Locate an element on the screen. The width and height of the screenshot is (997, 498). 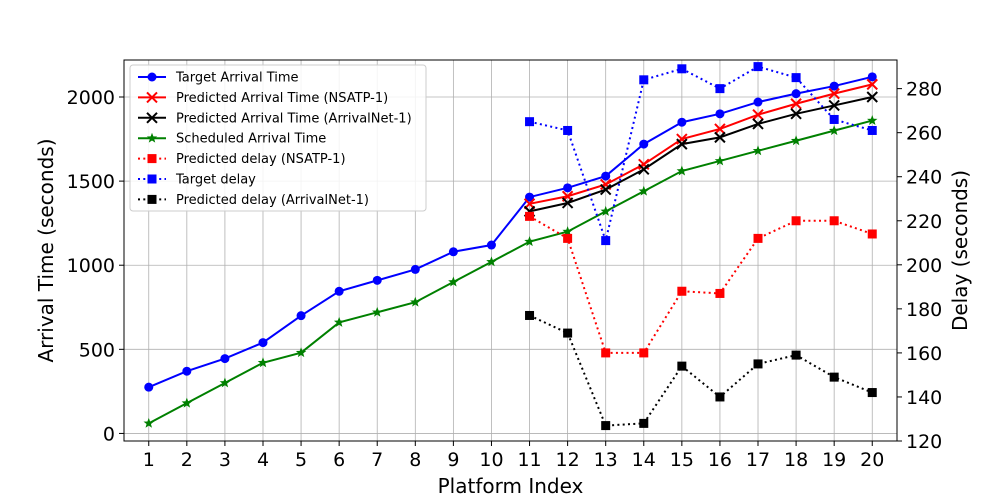
y2-tick-label: 160 is located at coordinates (924, 354).